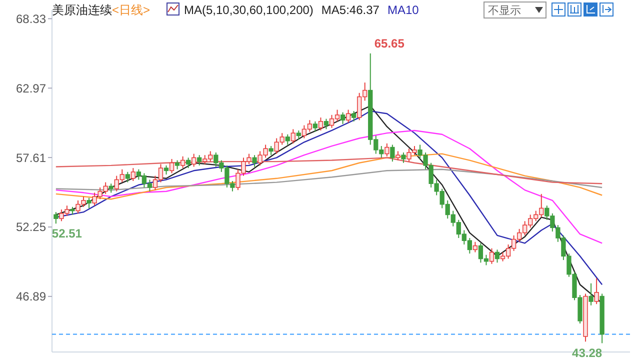  I want to click on chart-subtitle: <日线>, so click(131, 10).